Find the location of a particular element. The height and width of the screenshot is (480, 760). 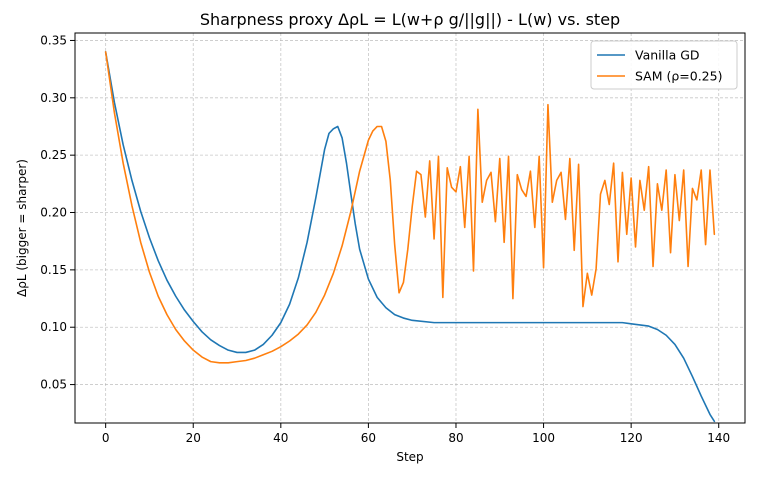

legend-box is located at coordinates (664, 65).